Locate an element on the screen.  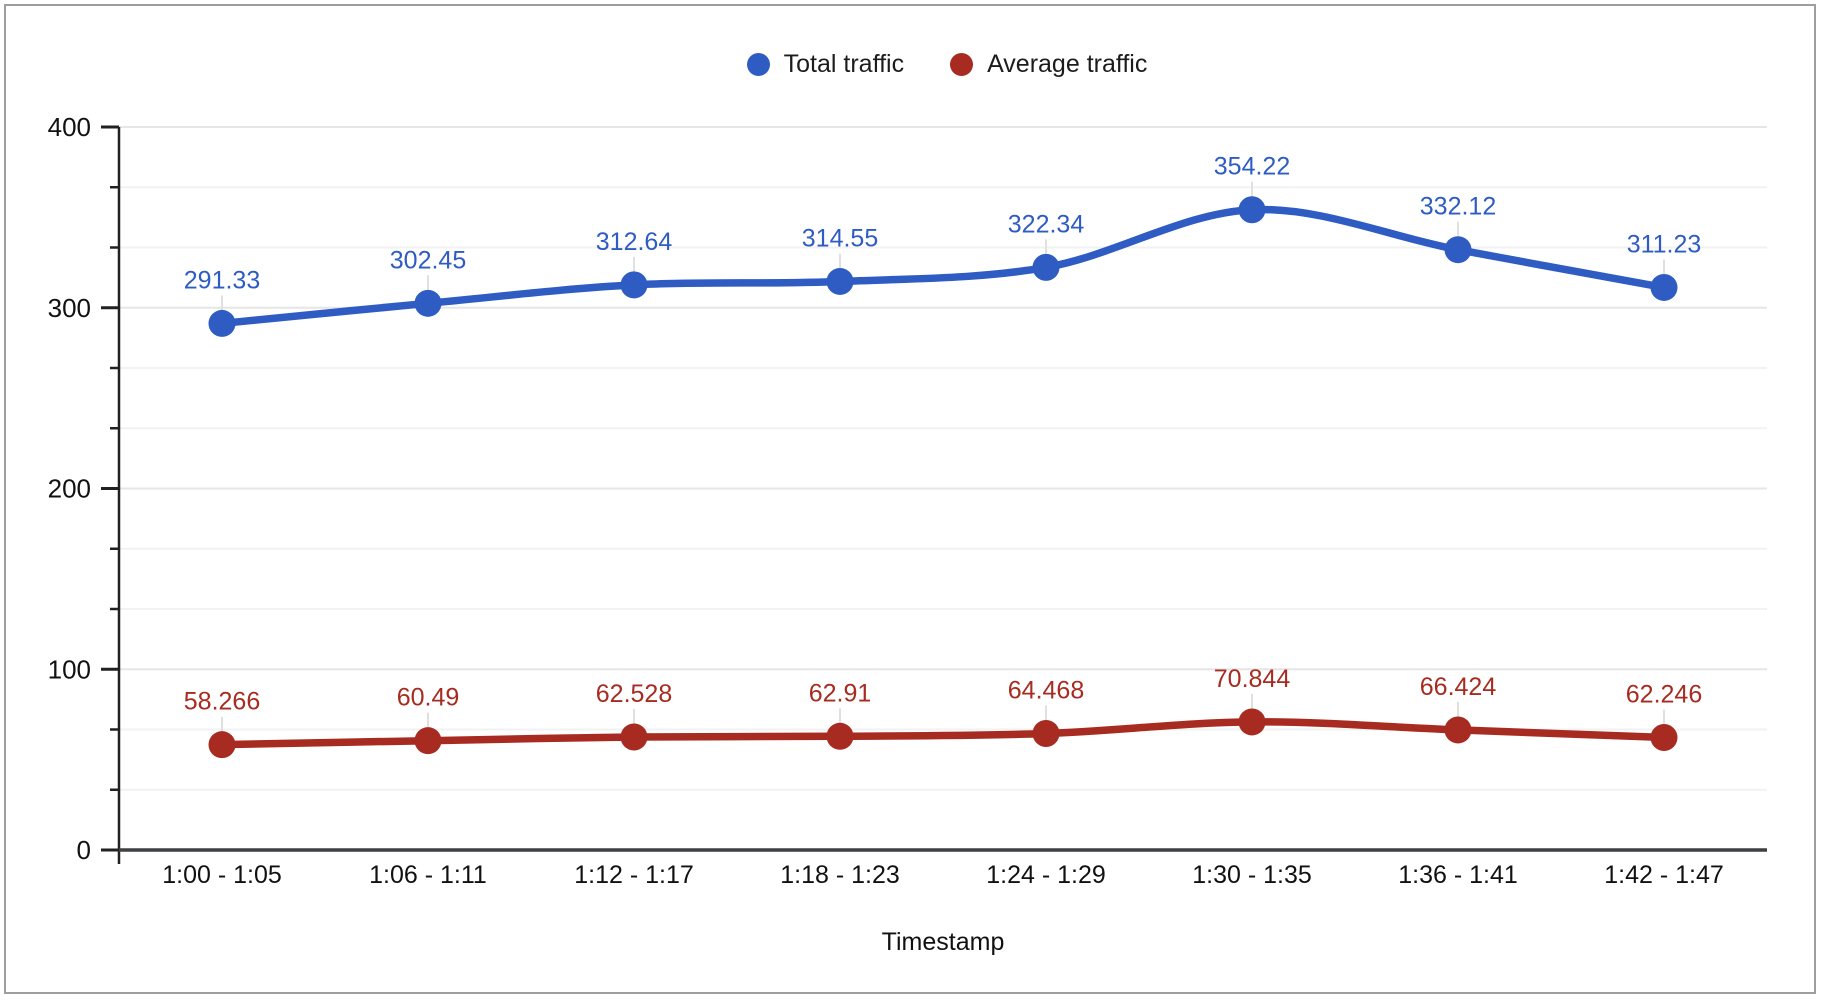
data-label-average-traffic: 64.468 is located at coordinates (1046, 690).